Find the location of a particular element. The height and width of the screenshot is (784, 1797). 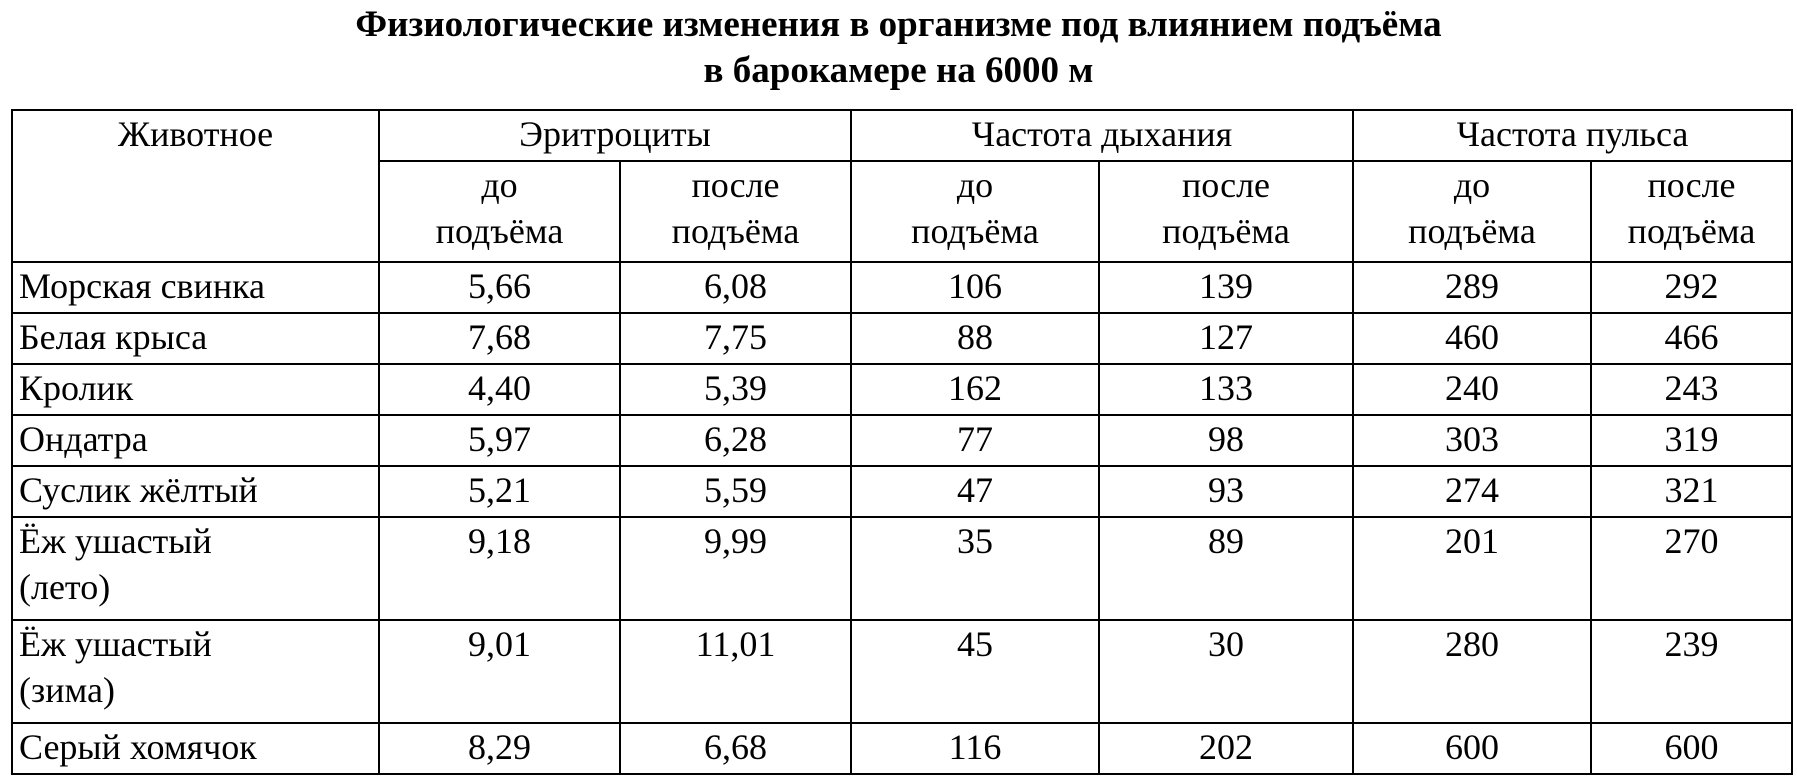

value-cell: 5,39 is located at coordinates (735, 389).